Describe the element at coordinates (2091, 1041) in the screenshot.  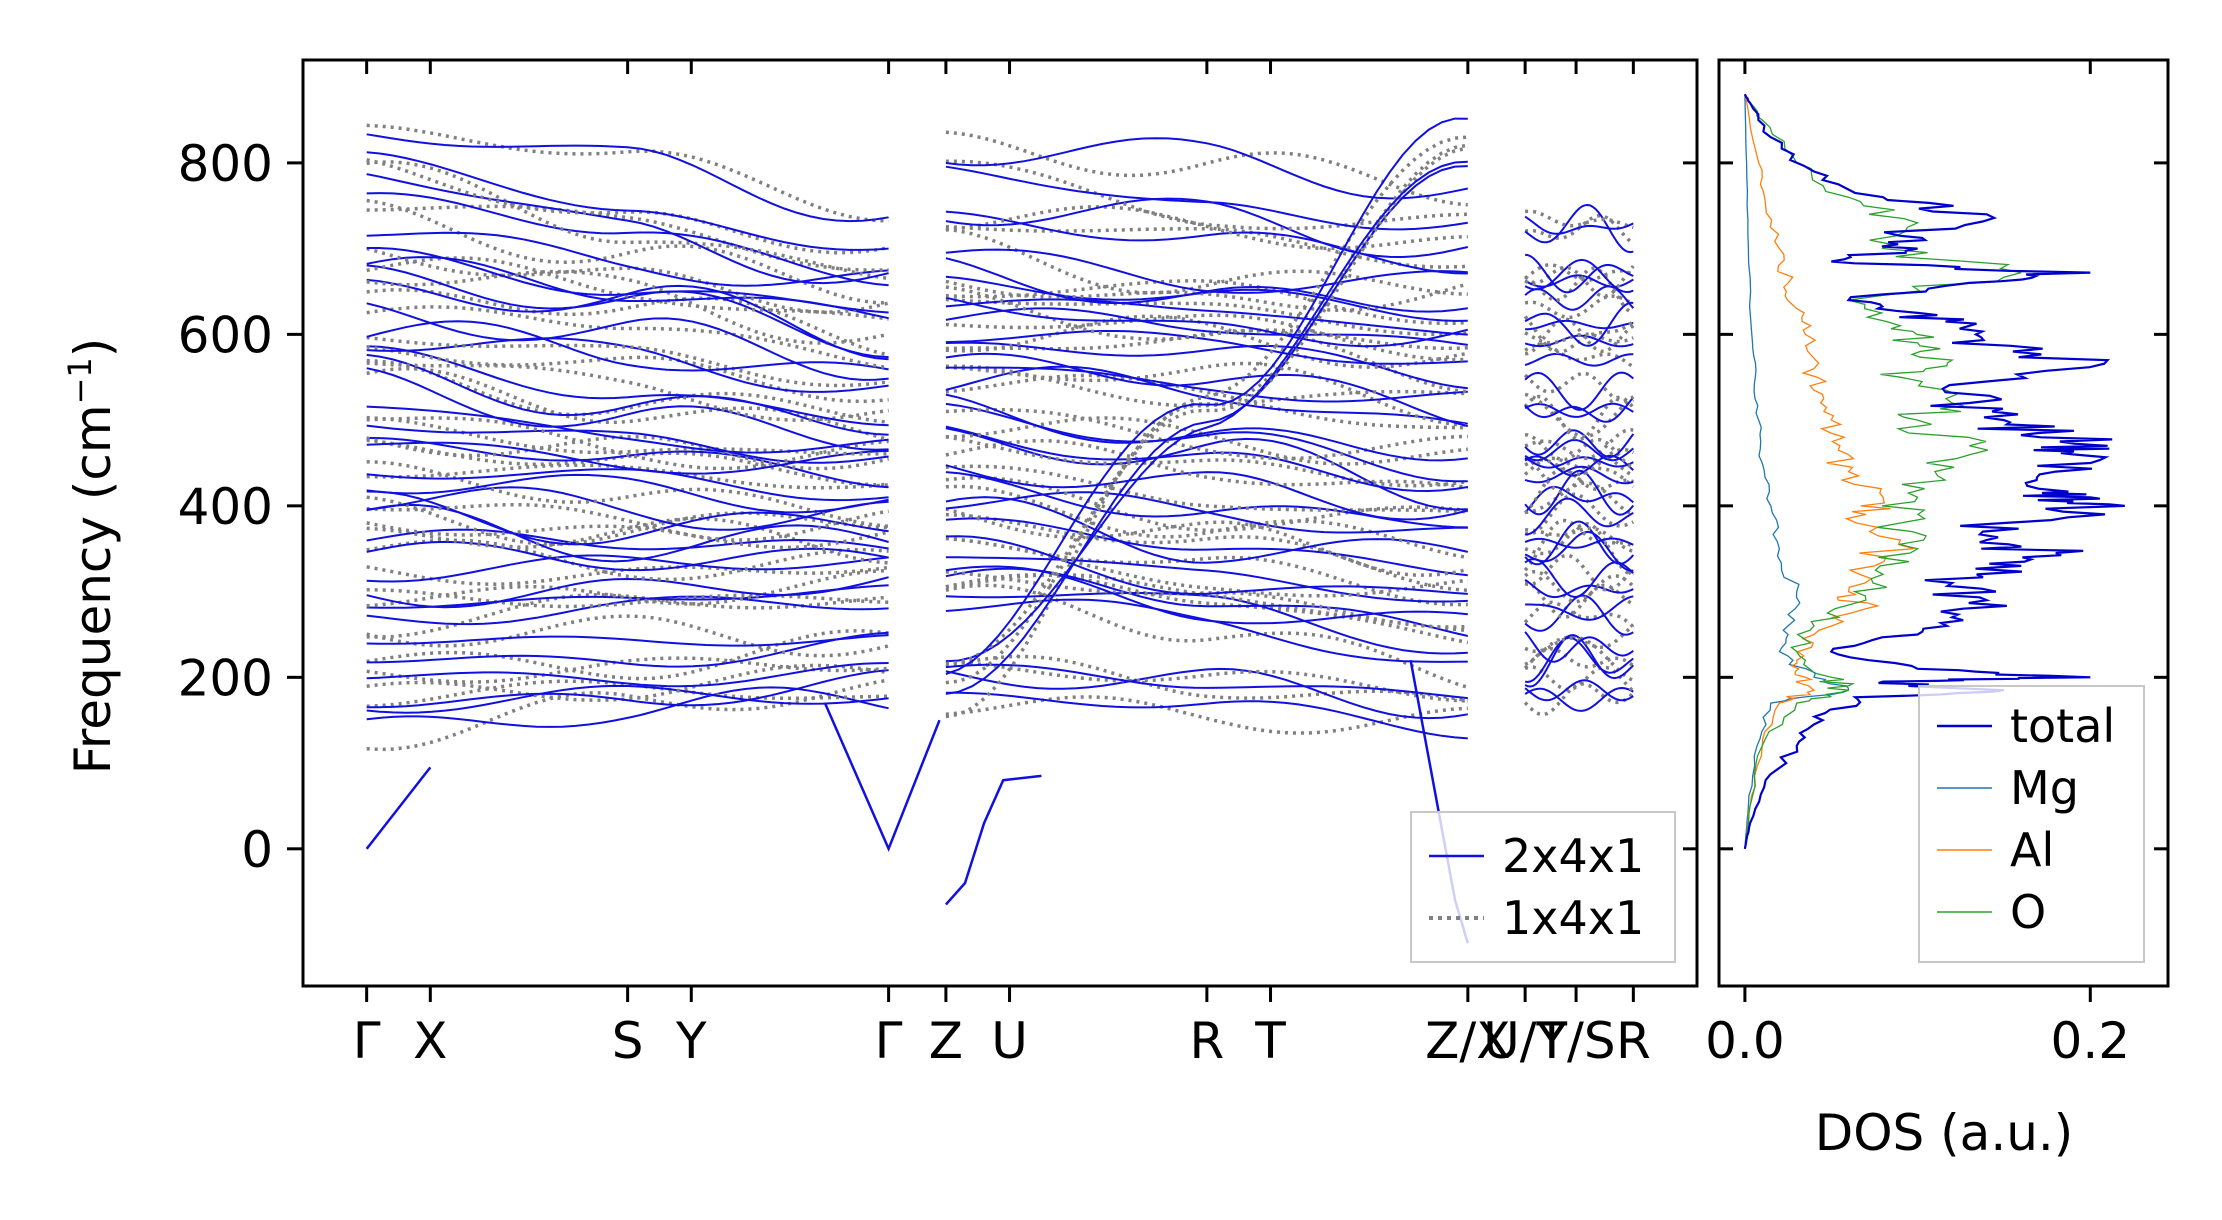
I see `dos-x-tick-label: 0.2` at that location.